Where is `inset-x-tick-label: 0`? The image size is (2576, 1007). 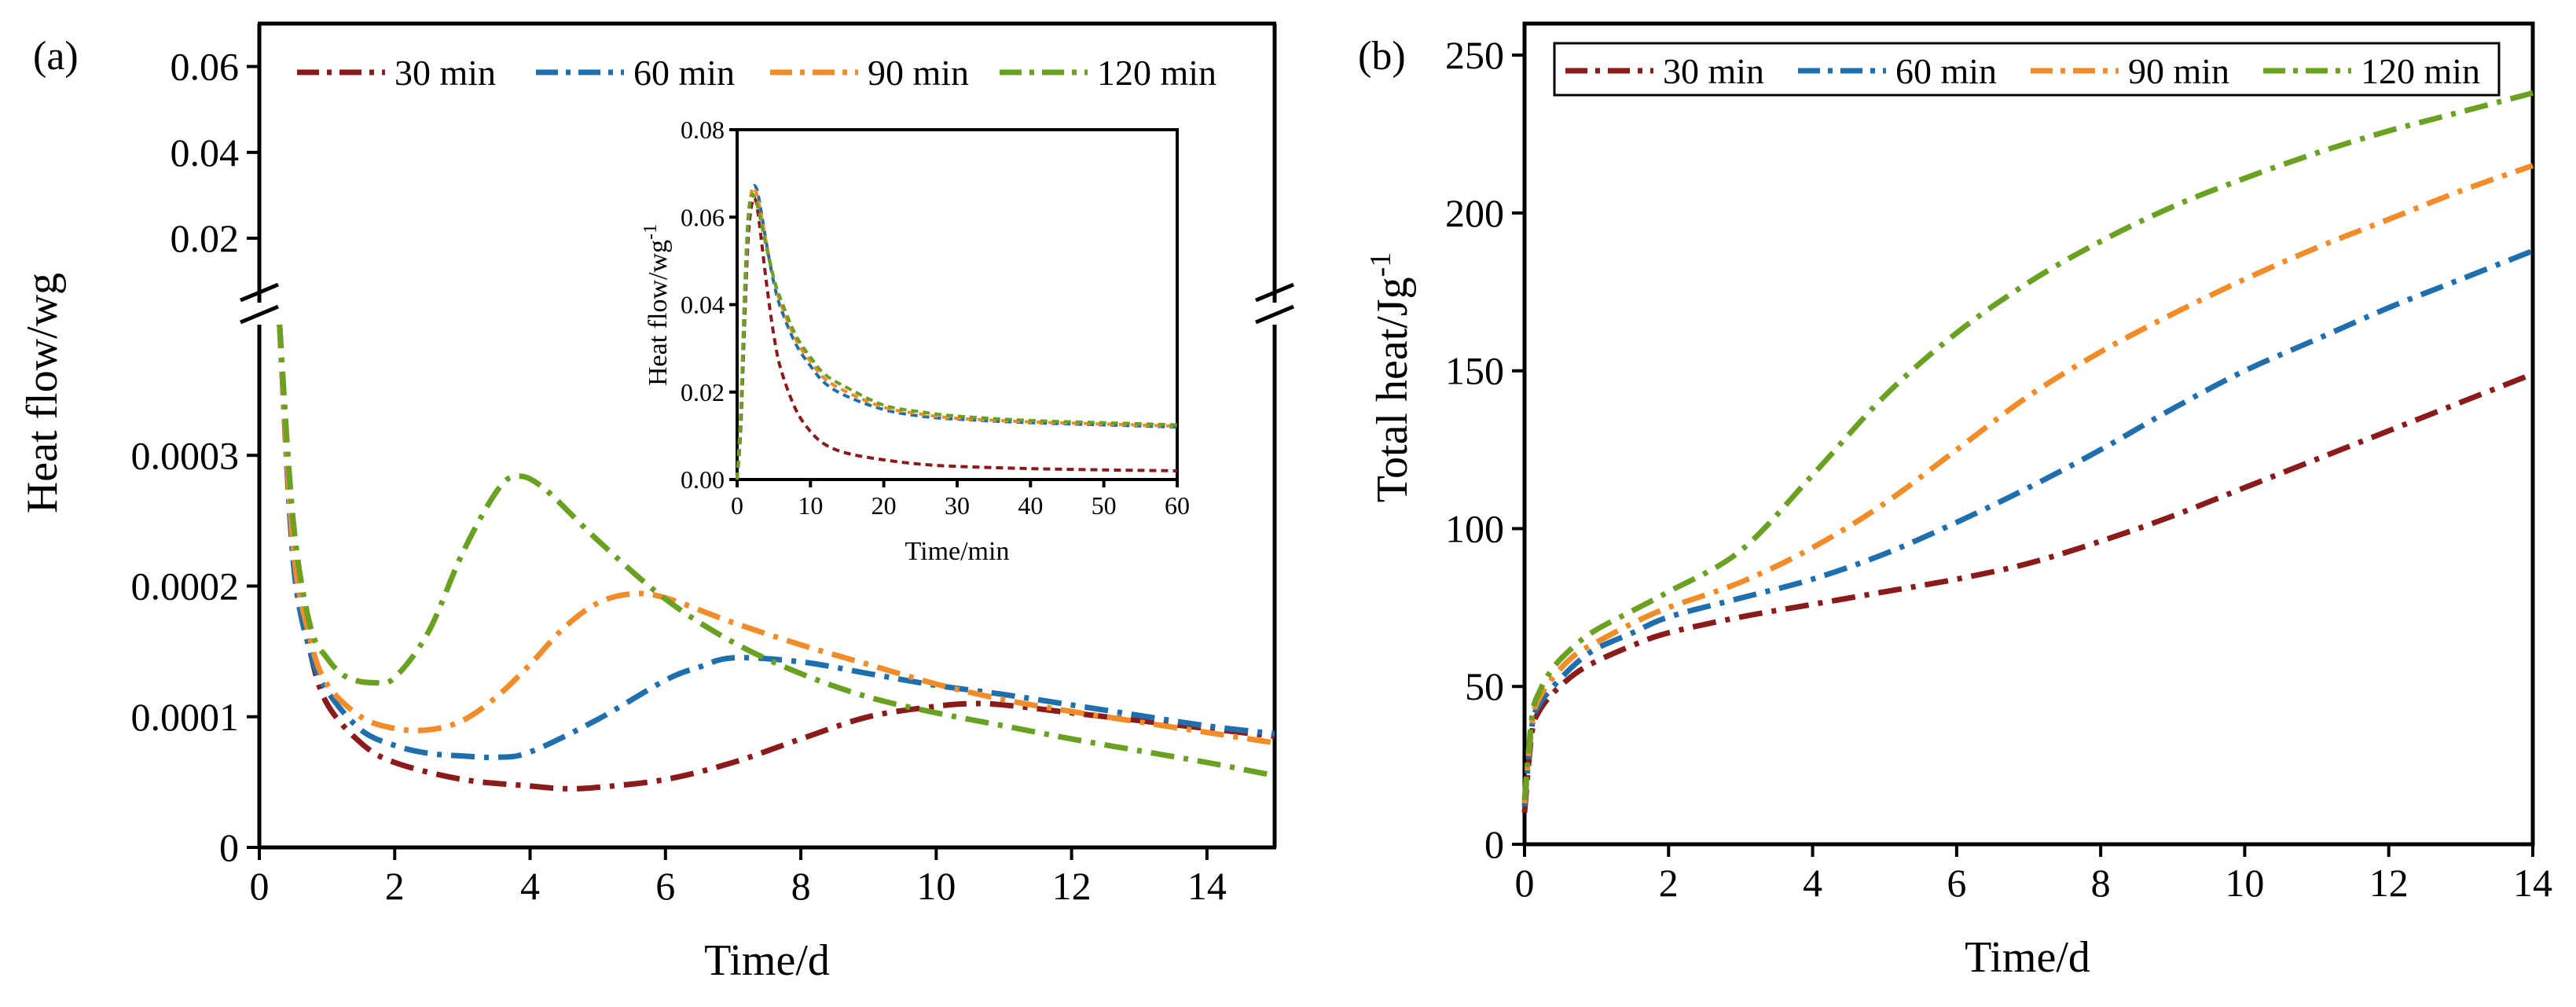 inset-x-tick-label: 0 is located at coordinates (737, 505).